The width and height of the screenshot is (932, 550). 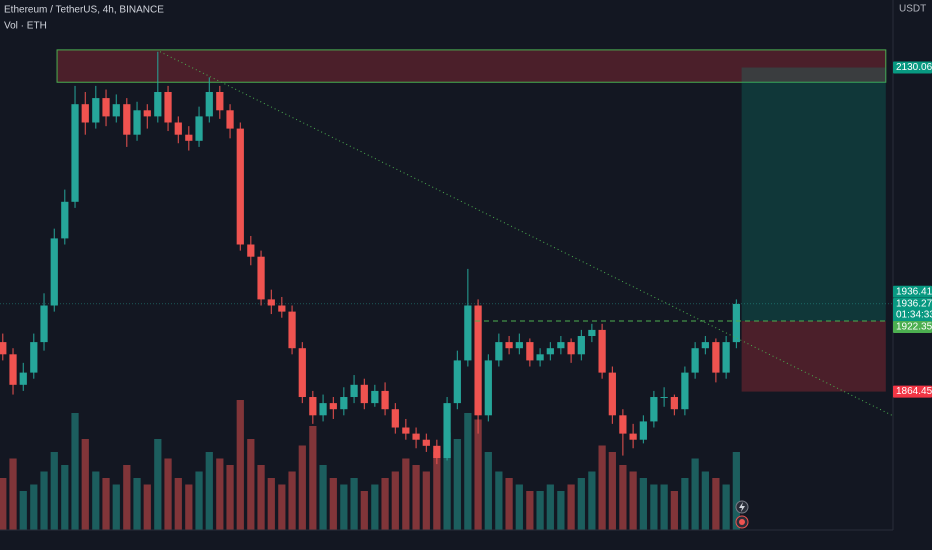 What do you see at coordinates (914, 304) in the screenshot?
I see `last-close-label: 1936.27` at bounding box center [914, 304].